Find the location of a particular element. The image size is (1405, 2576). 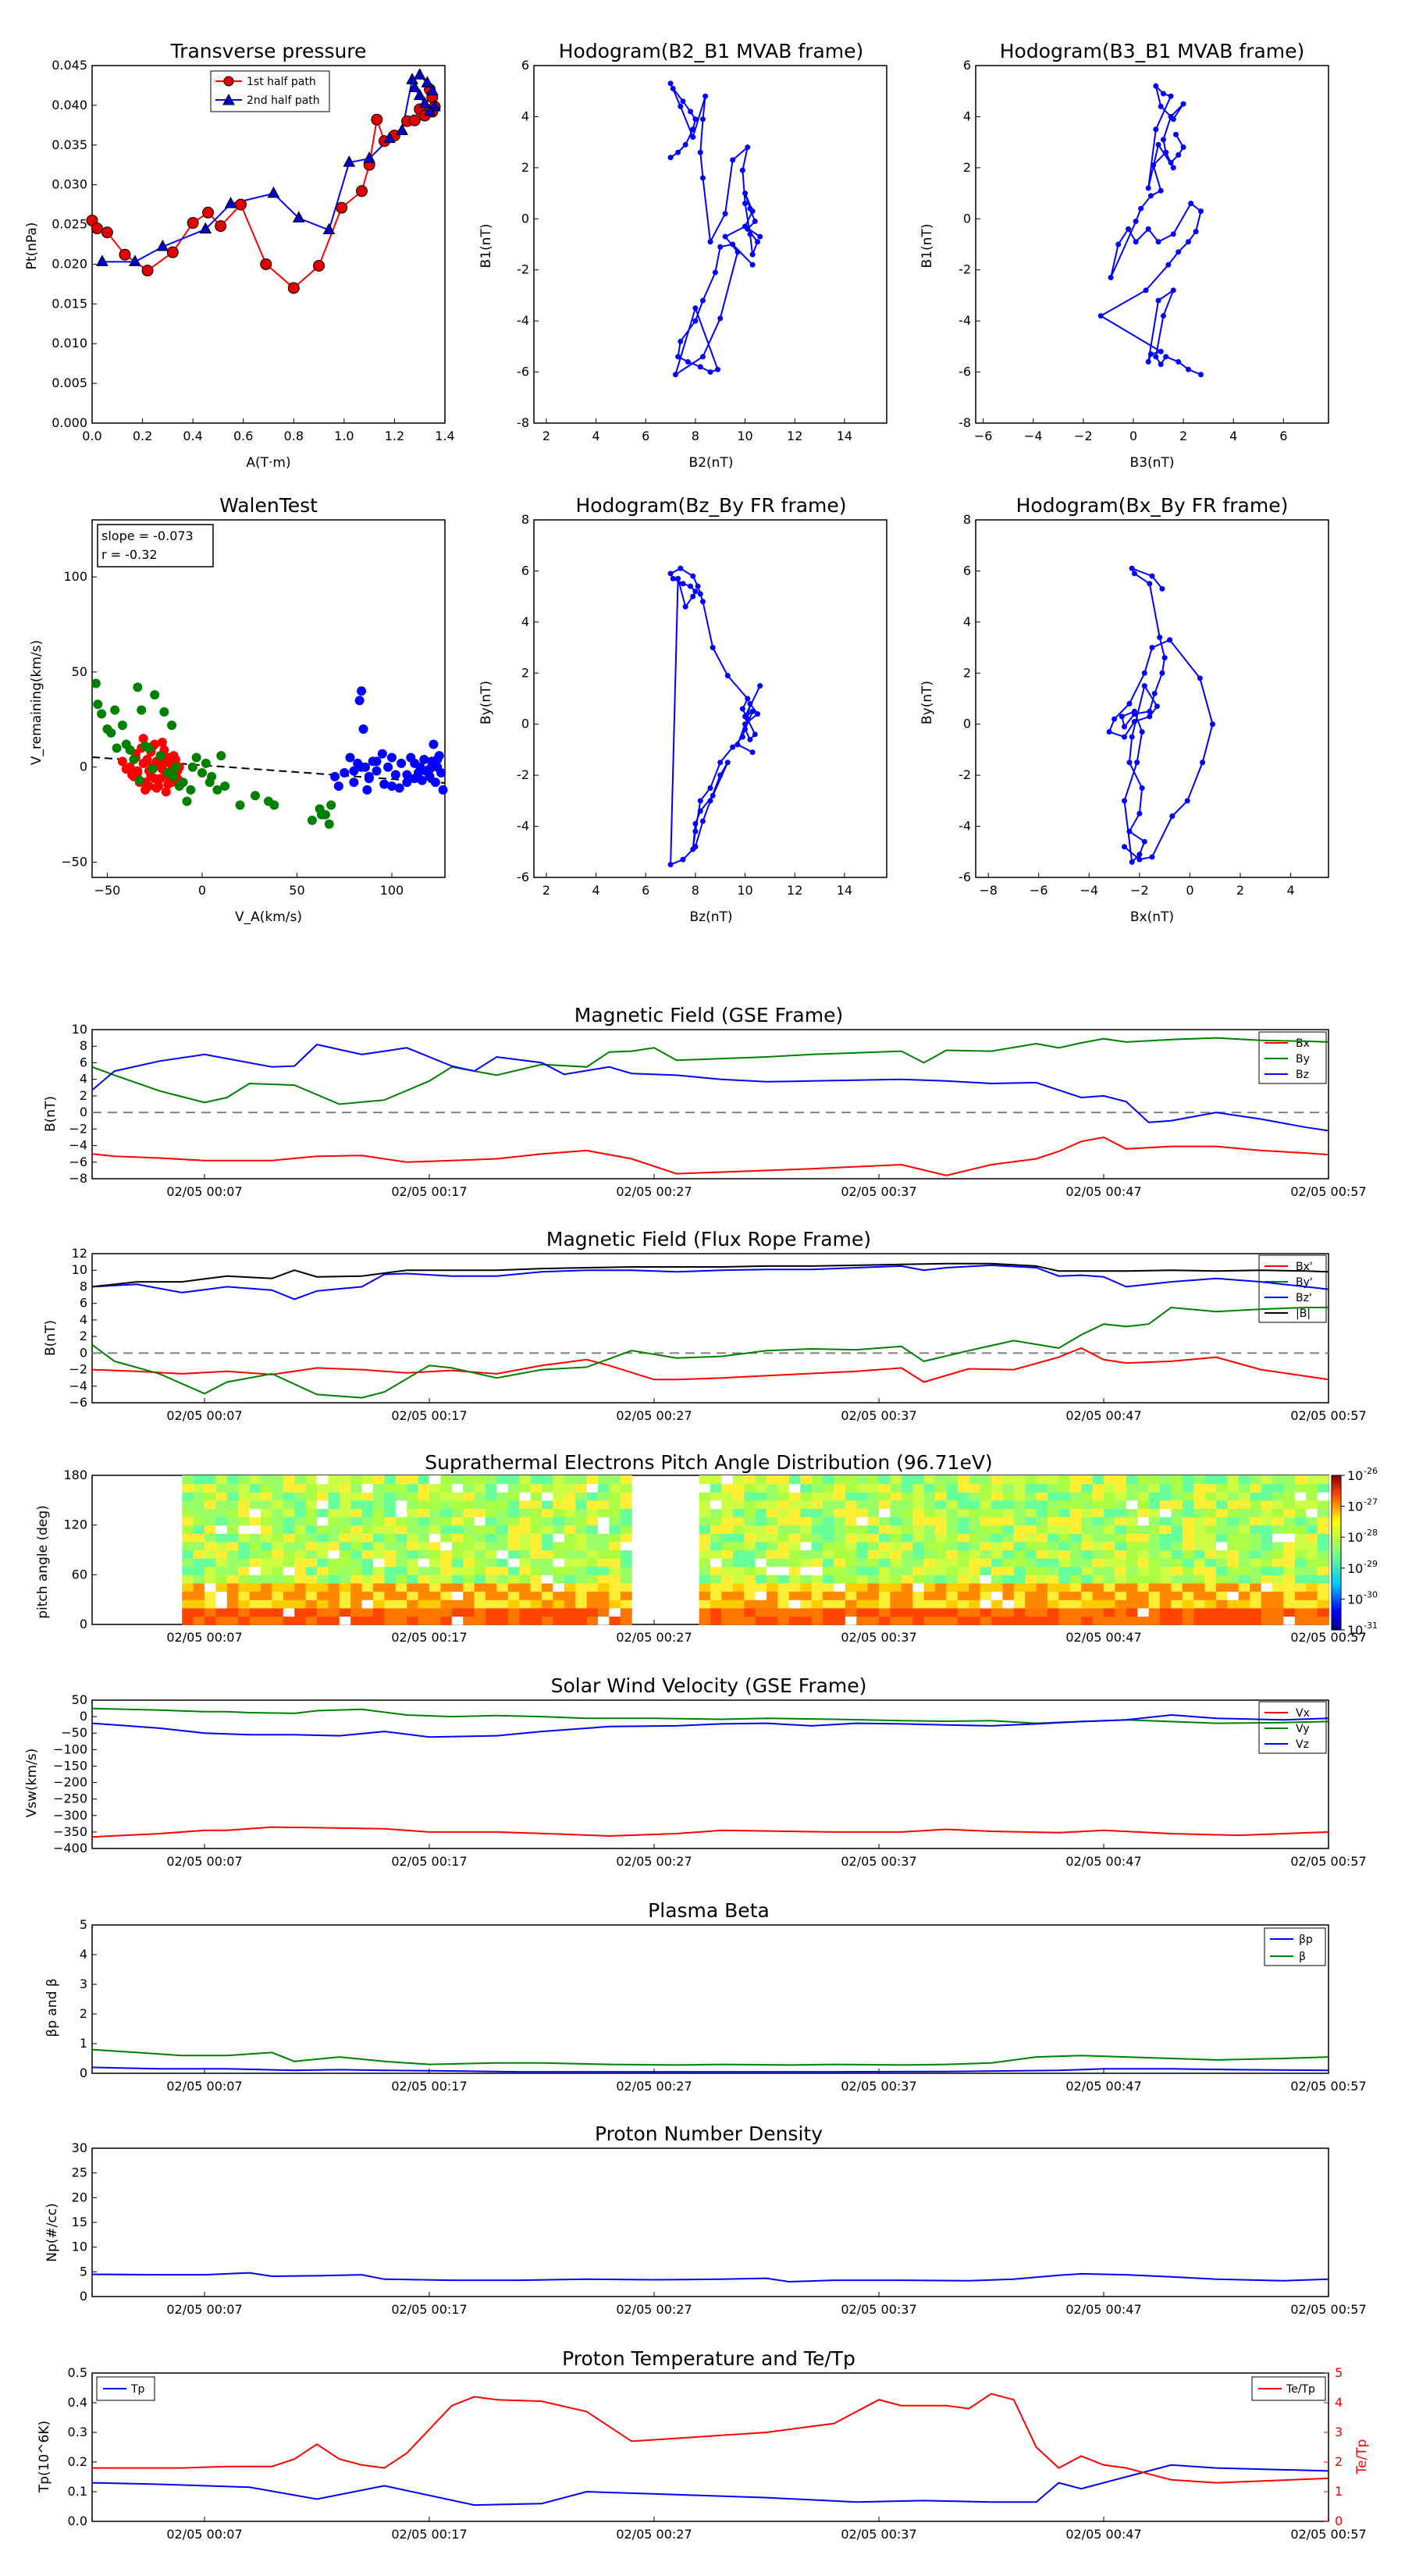

h2-ytick-label: -4 is located at coordinates (965, 320).